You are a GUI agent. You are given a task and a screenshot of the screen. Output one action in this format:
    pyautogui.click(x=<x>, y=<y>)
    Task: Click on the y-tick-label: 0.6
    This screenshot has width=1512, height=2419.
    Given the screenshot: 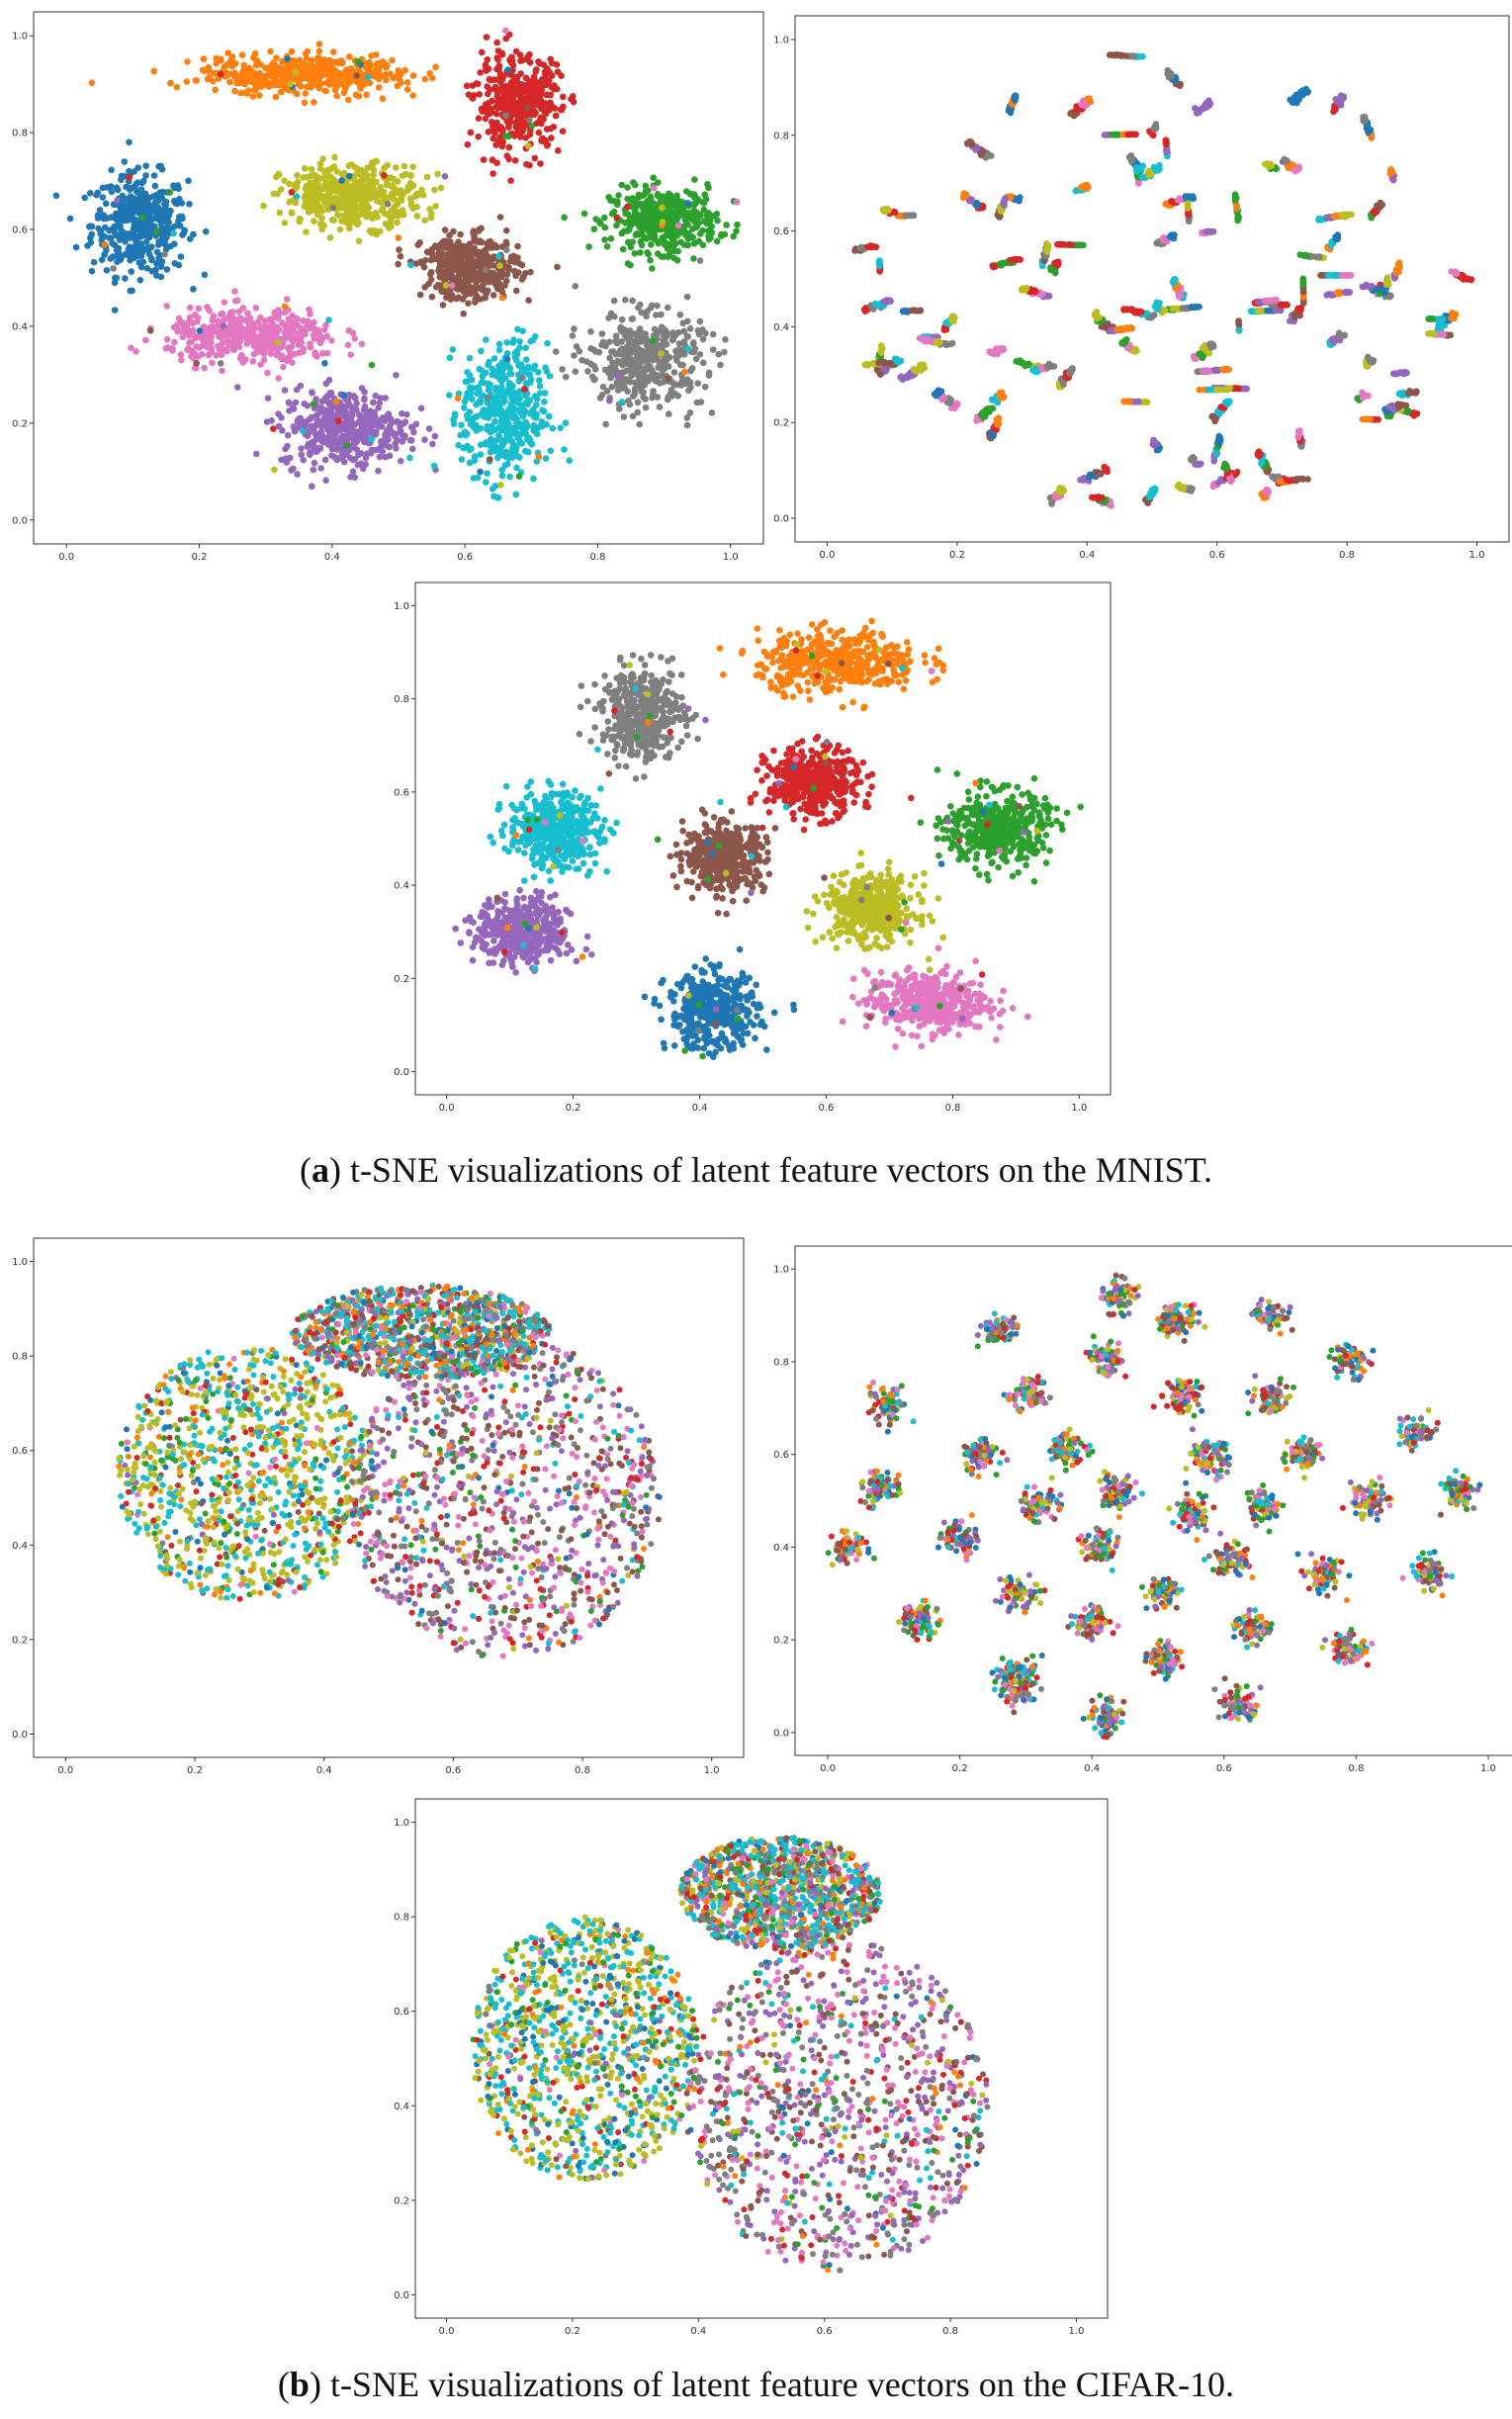 What is the action you would take?
    pyautogui.click(x=20, y=231)
    